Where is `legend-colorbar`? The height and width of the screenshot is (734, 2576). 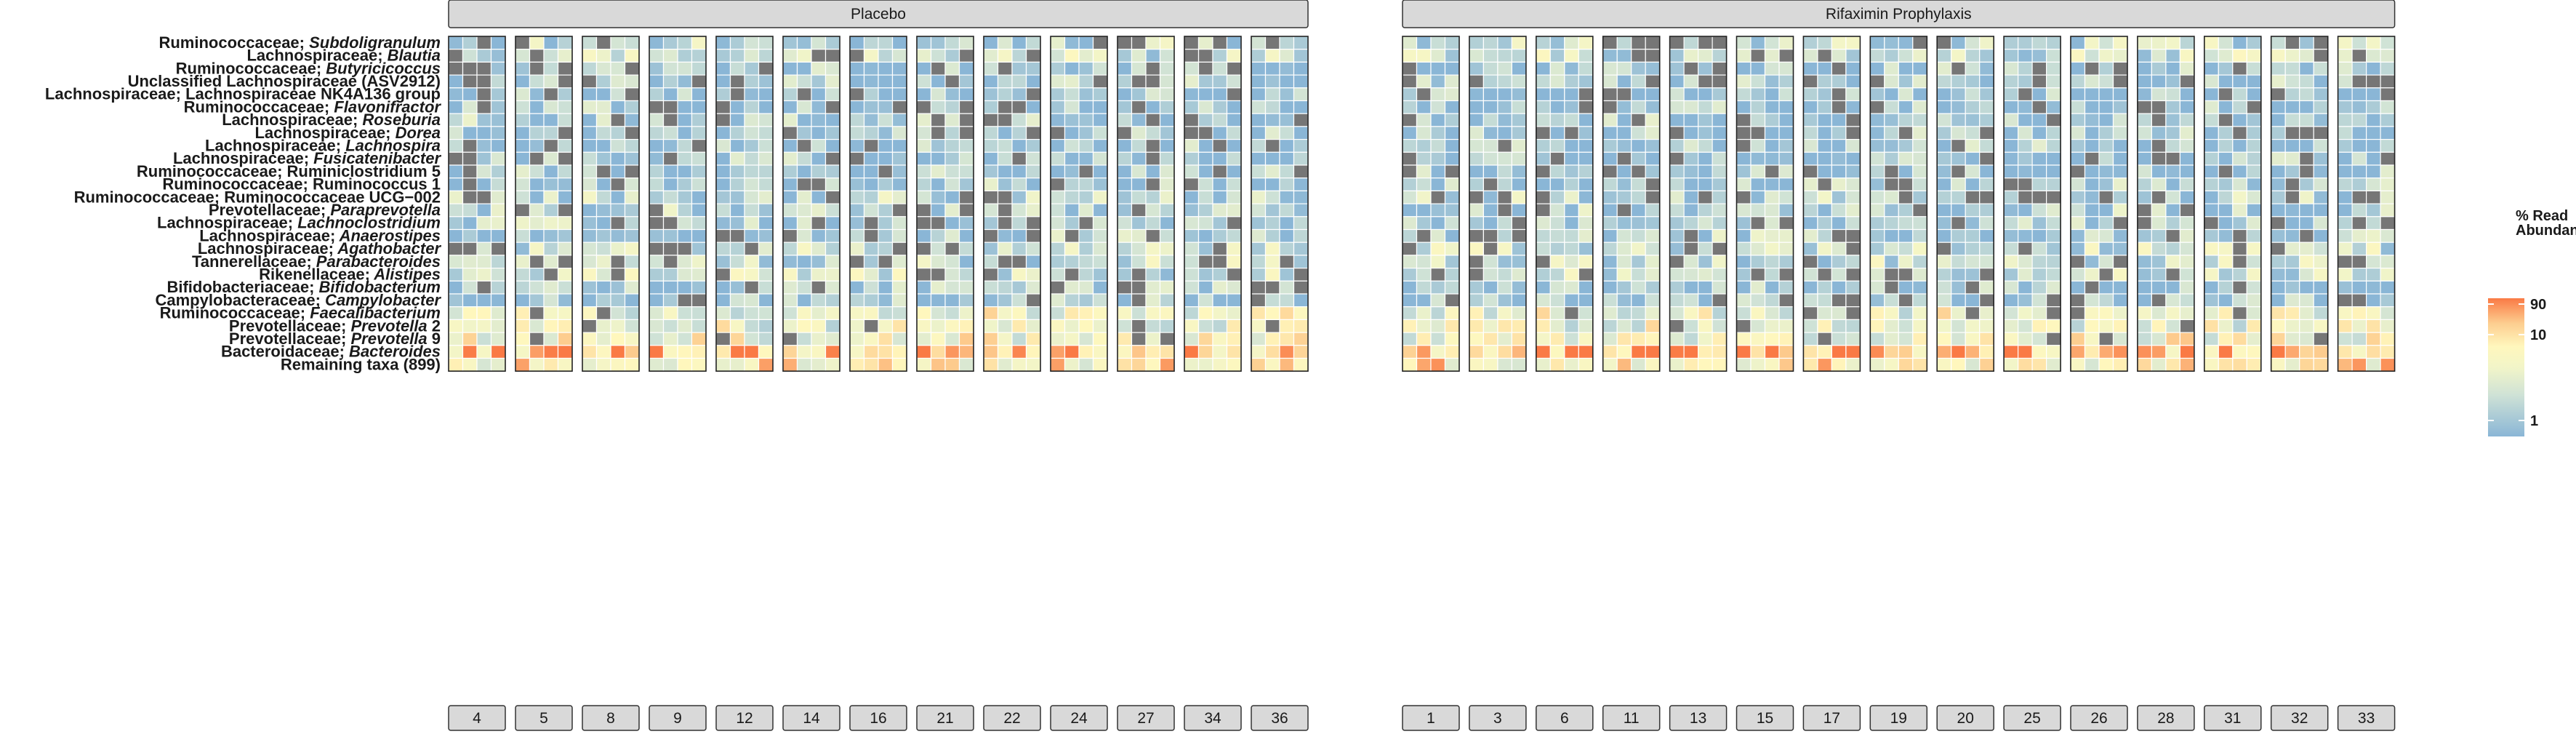
legend-colorbar is located at coordinates (2506, 367).